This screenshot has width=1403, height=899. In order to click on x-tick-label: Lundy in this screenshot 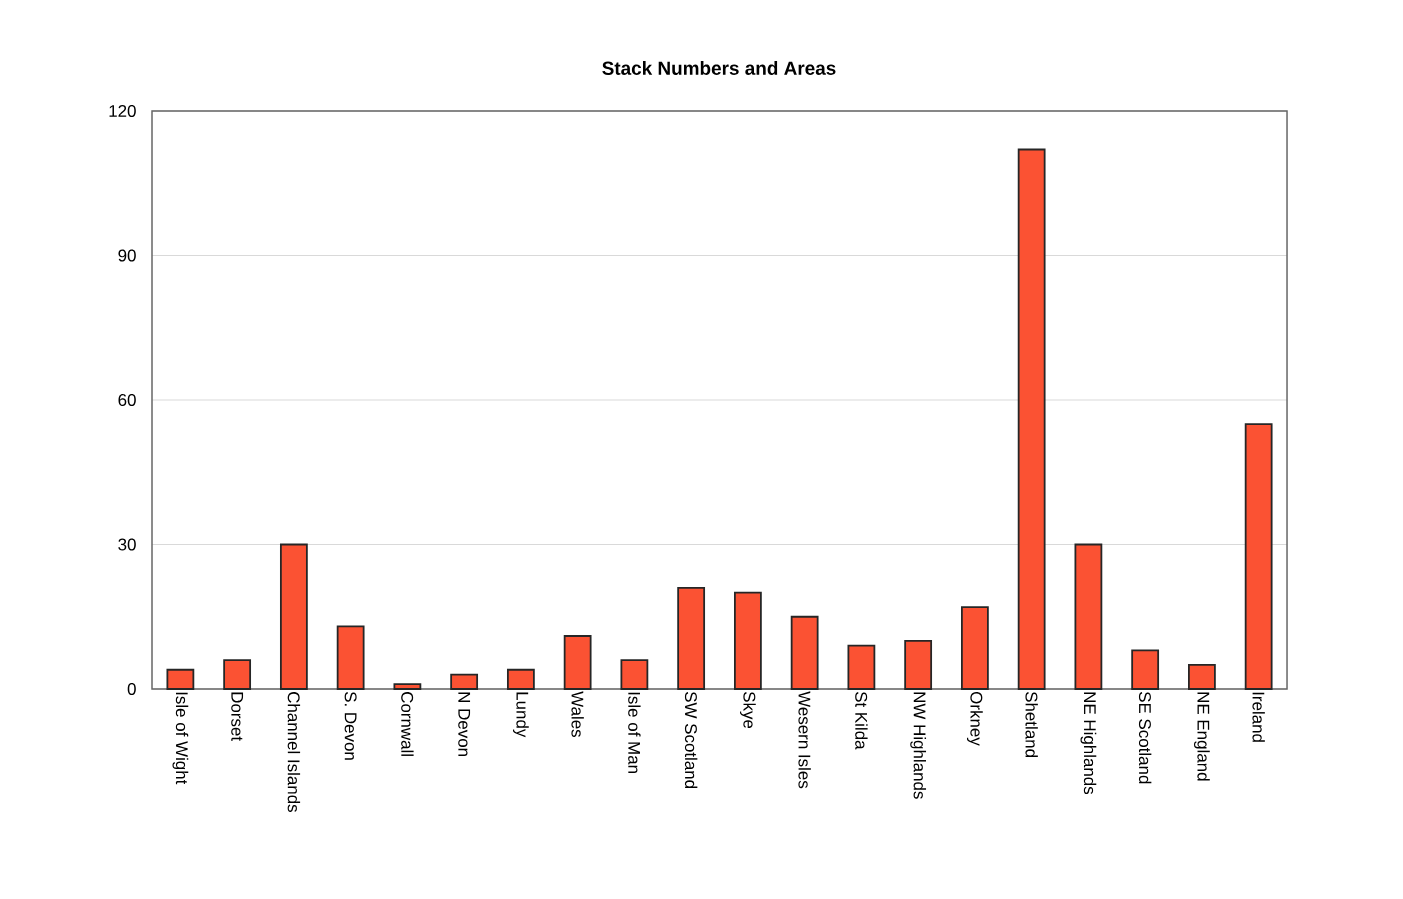, I will do `click(520, 715)`.